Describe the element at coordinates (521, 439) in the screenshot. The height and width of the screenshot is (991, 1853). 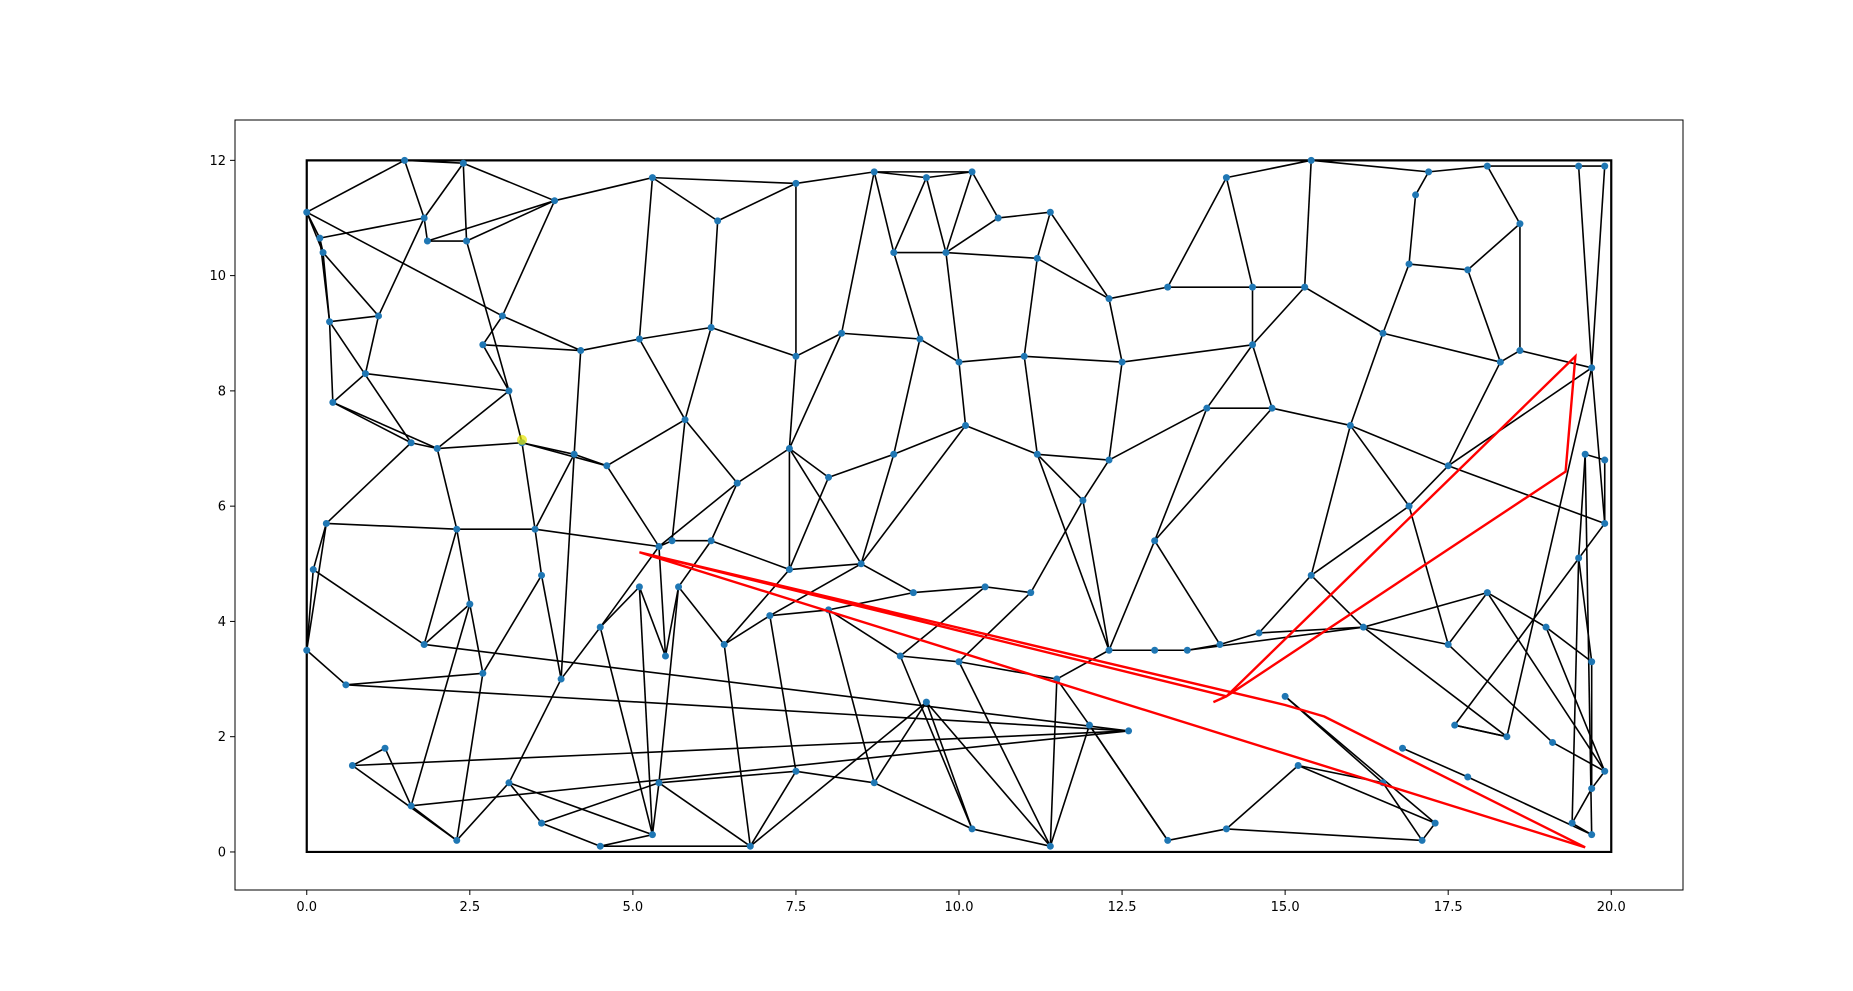
I see `start-marker` at that location.